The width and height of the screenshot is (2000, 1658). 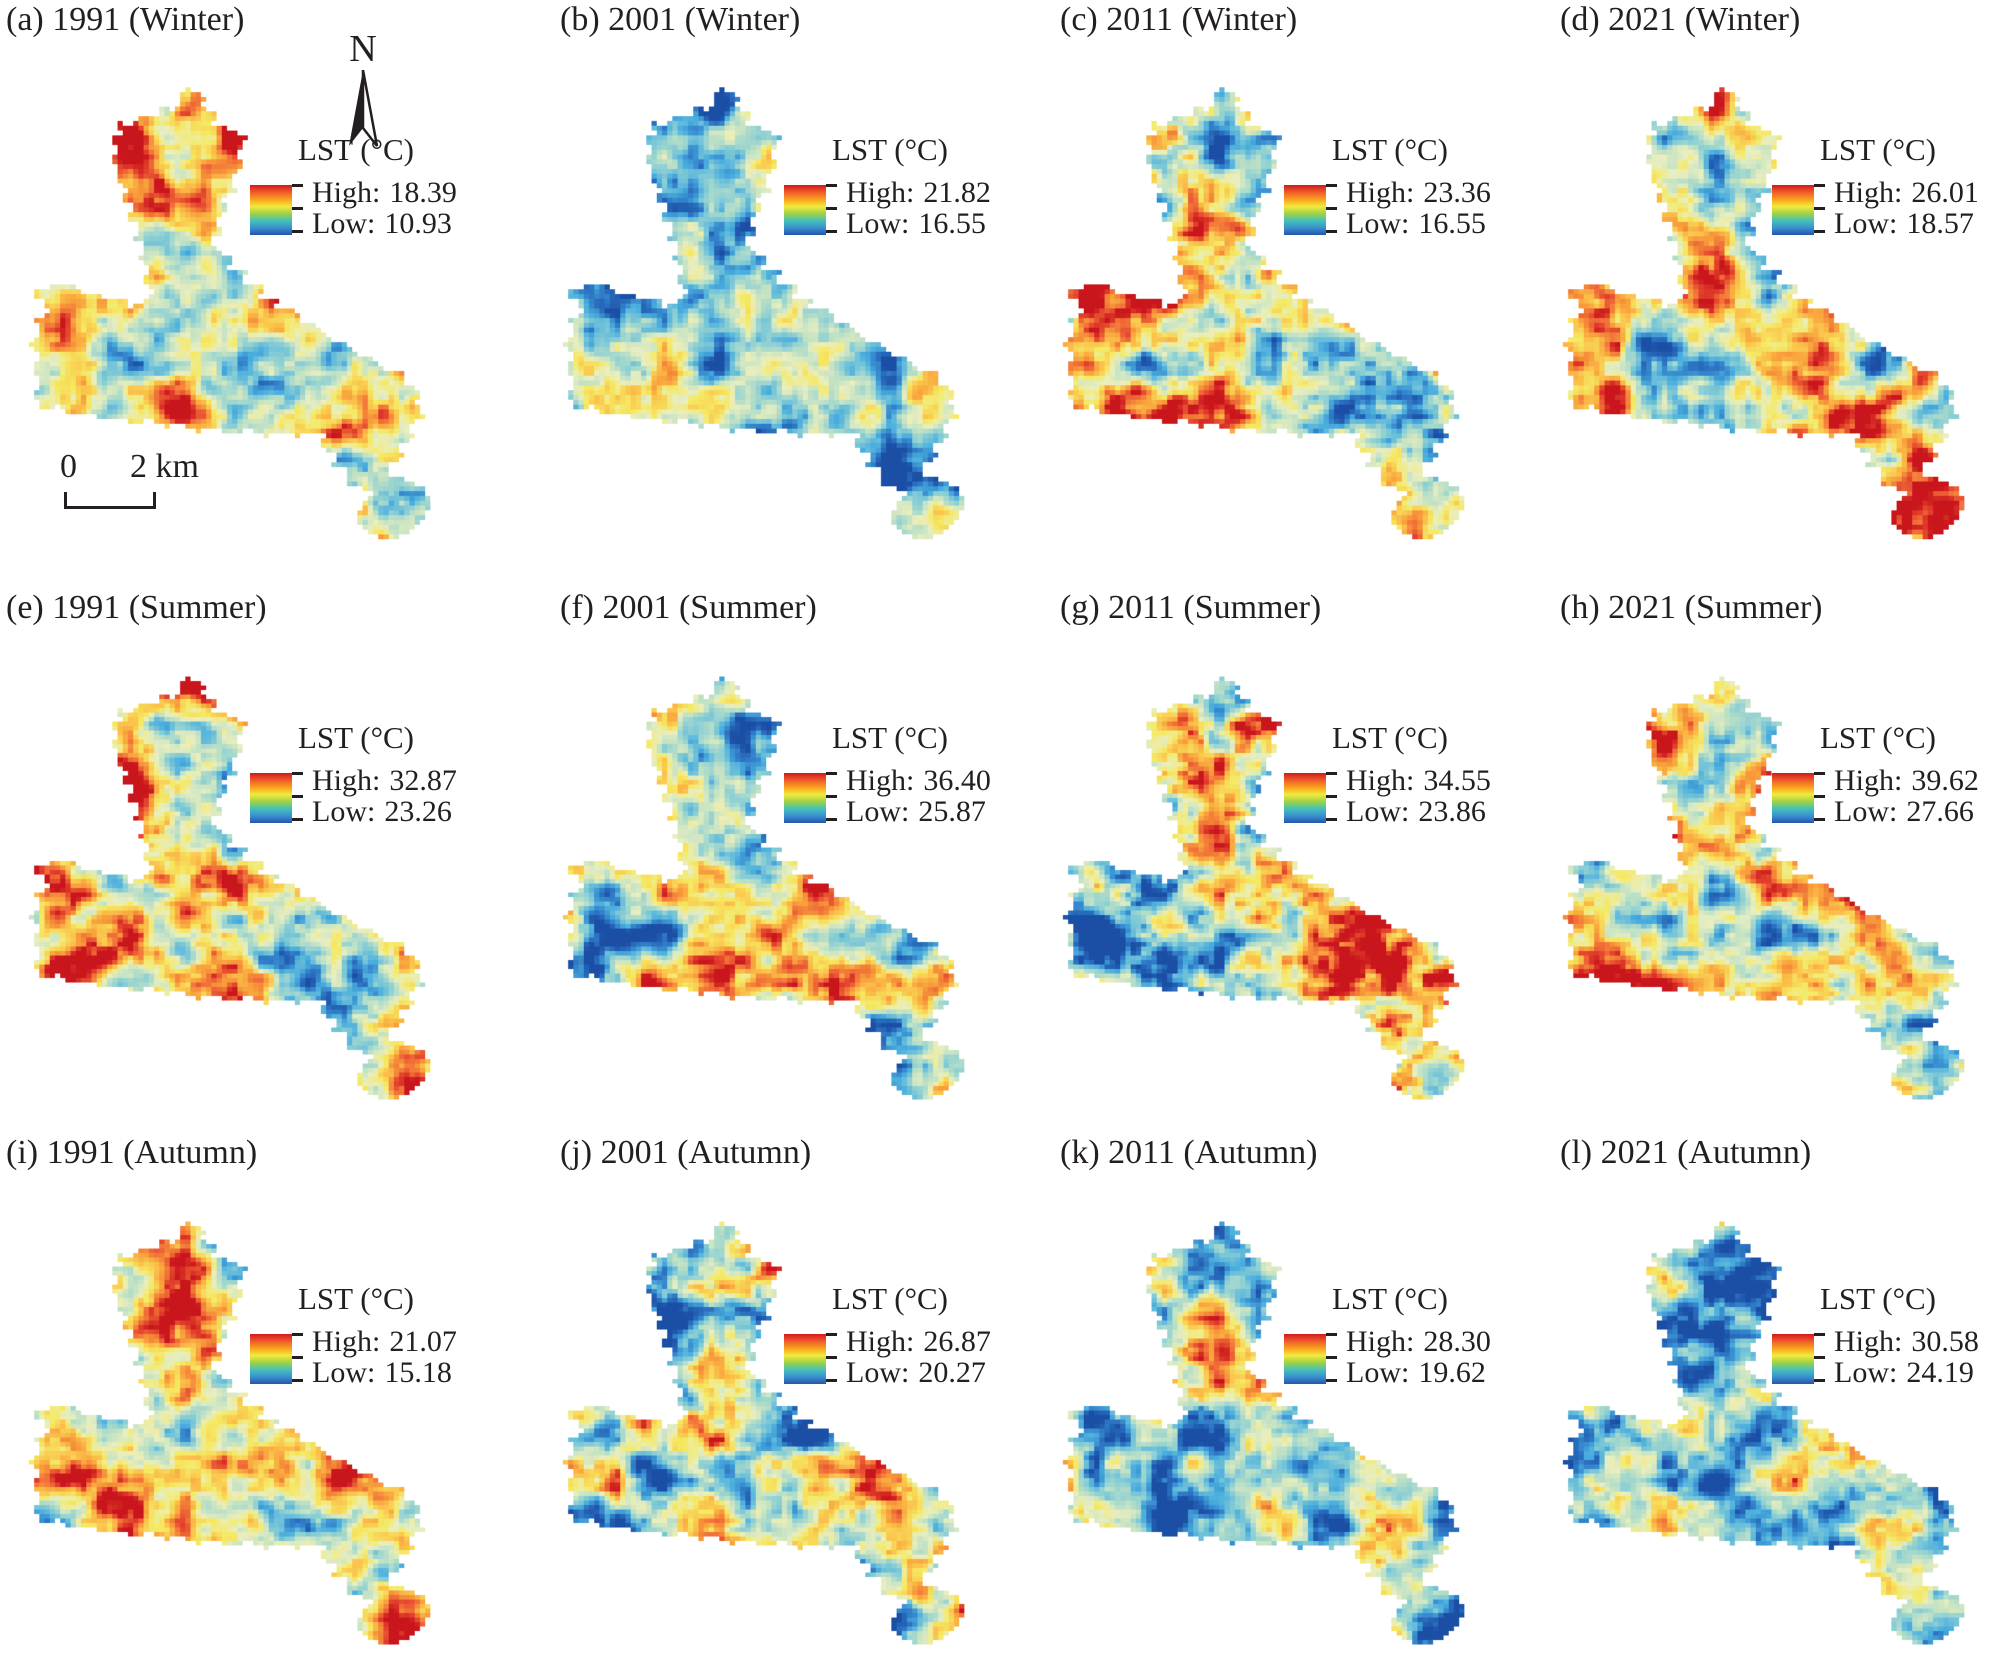 What do you see at coordinates (1457, 192) in the screenshot?
I see `legend-high-value: 23.36` at bounding box center [1457, 192].